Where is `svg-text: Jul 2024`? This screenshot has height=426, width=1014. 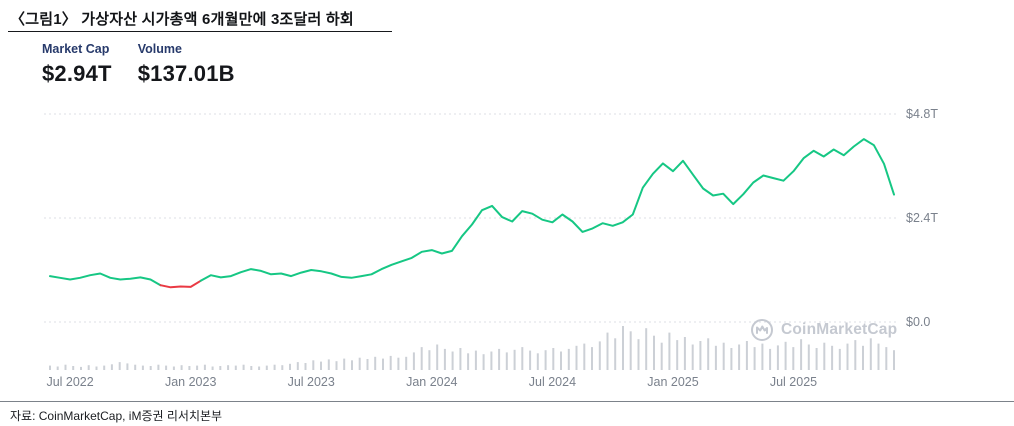 svg-text: Jul 2024 is located at coordinates (552, 382).